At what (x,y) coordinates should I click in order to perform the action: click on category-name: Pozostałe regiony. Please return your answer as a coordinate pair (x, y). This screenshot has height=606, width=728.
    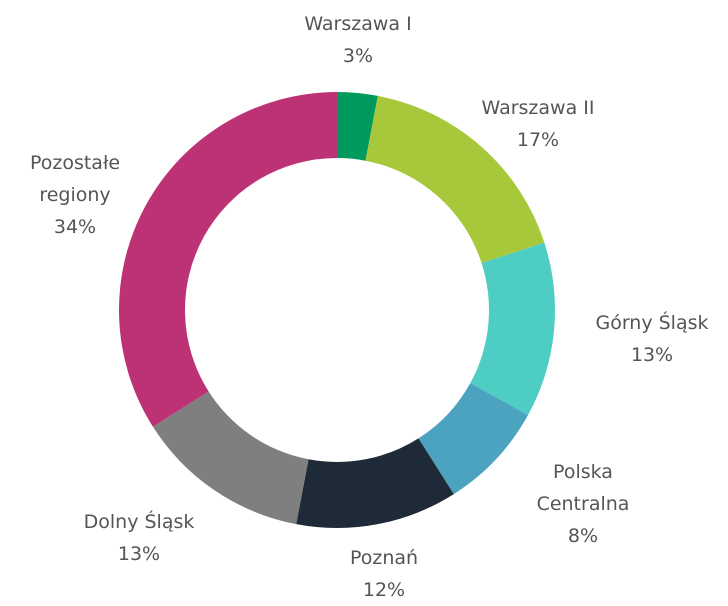
    Looking at the image, I should click on (75, 179).